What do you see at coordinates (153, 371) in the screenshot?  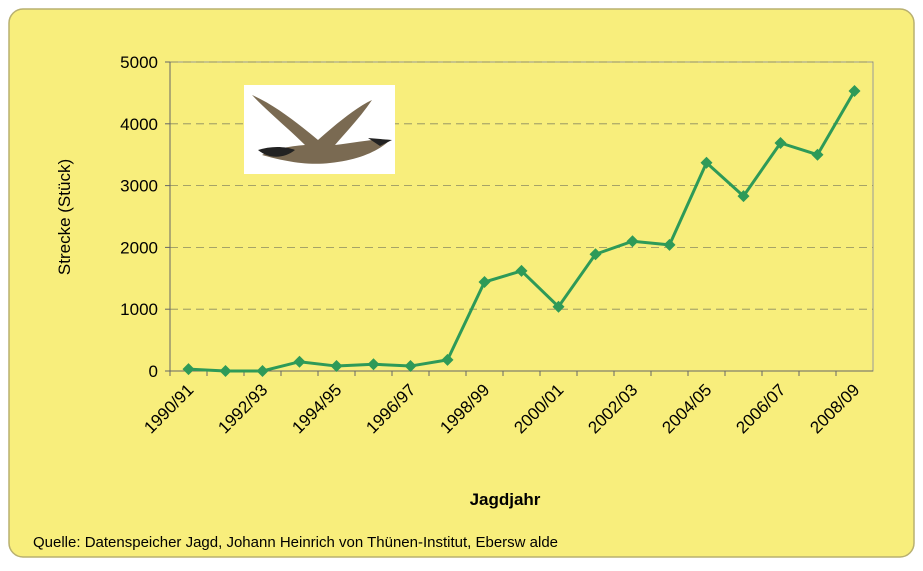 I see `y-tick-label: 0` at bounding box center [153, 371].